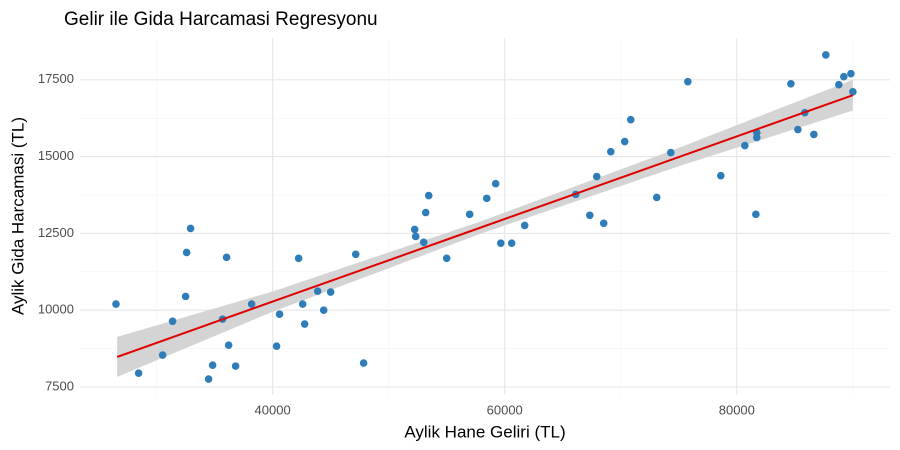 This screenshot has width=900, height=450. I want to click on x-tick-label: 40000, so click(273, 409).